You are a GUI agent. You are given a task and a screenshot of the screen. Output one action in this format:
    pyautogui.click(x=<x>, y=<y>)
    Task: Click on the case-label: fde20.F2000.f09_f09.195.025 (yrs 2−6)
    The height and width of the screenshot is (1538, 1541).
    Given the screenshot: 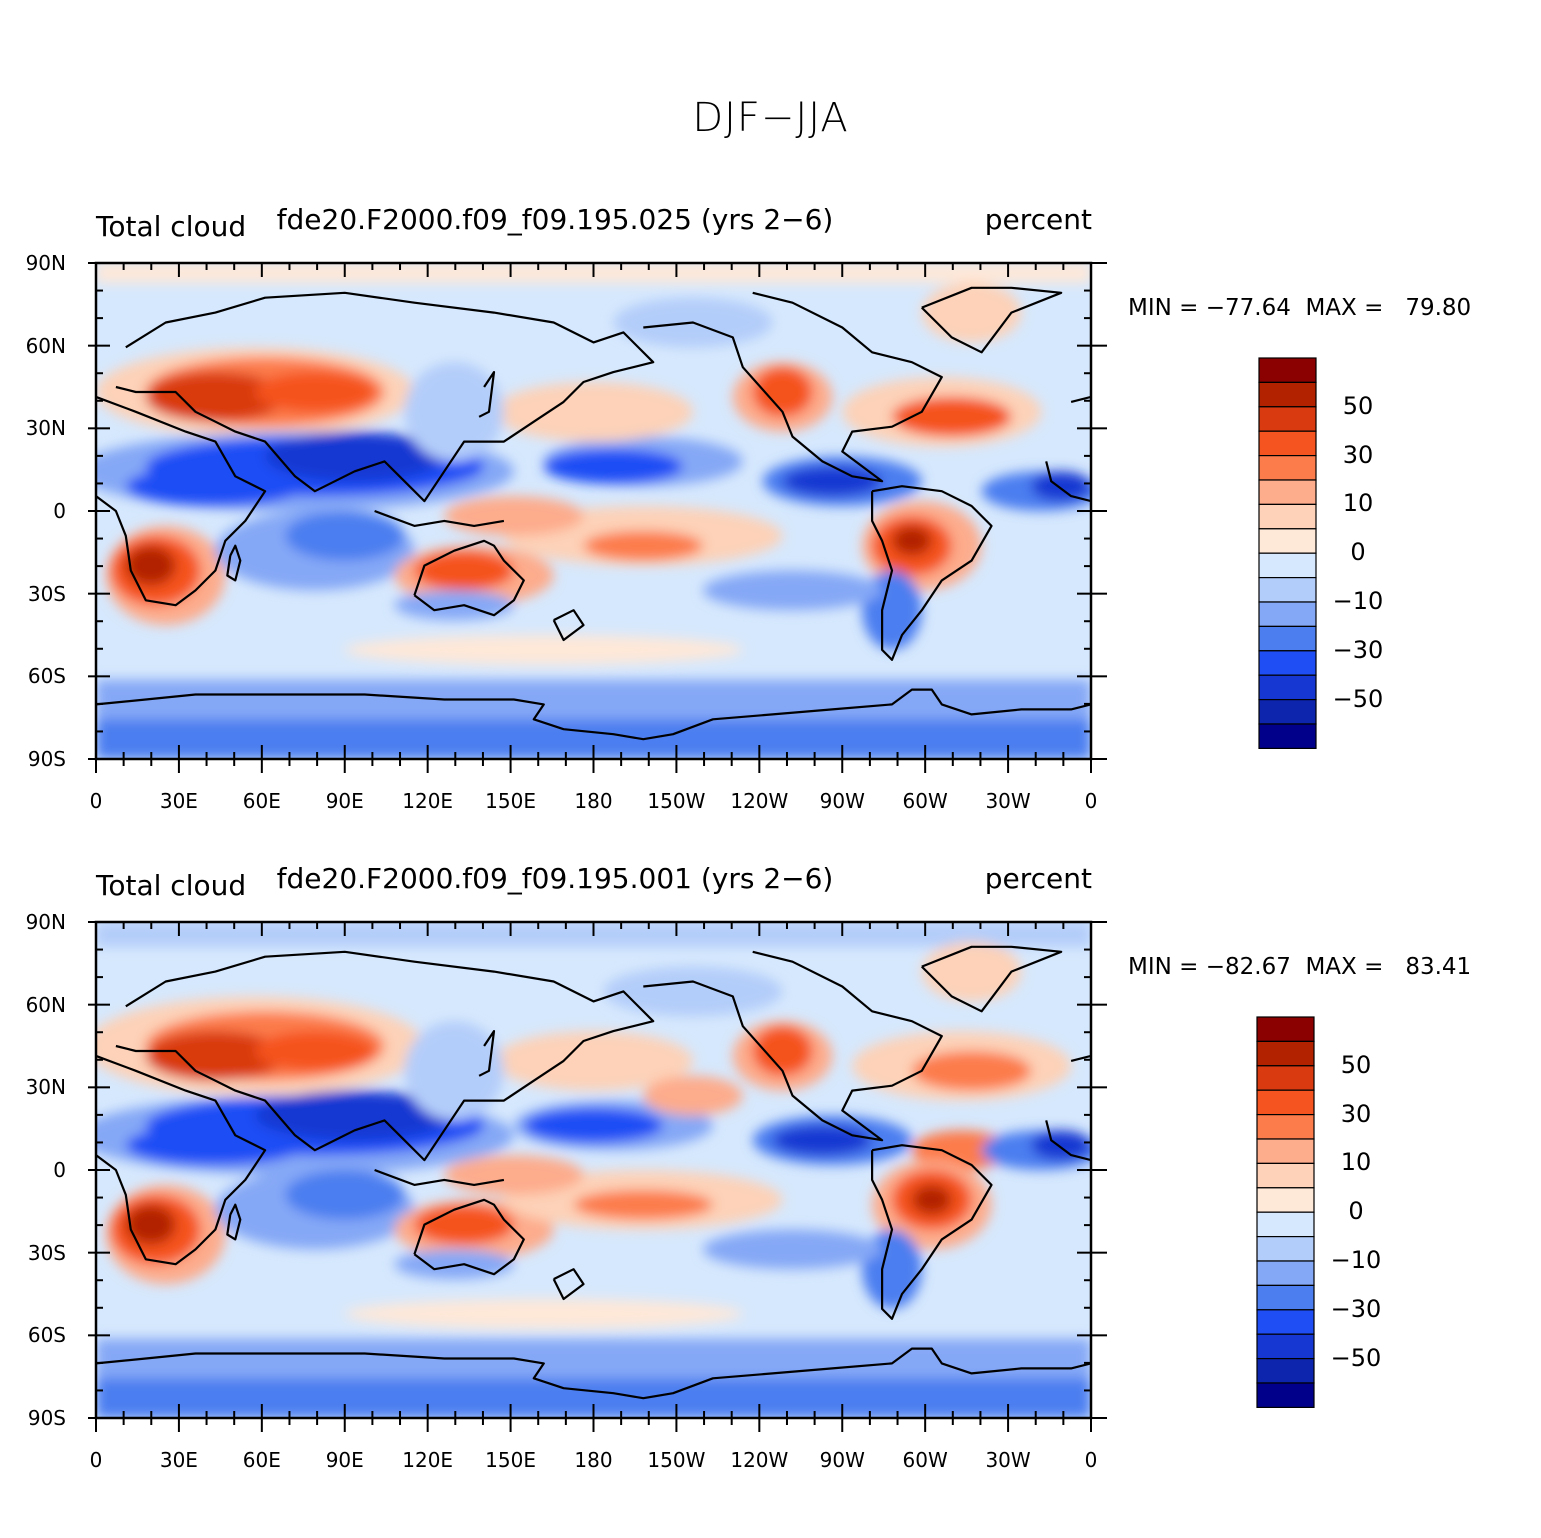 What is the action you would take?
    pyautogui.click(x=555, y=219)
    